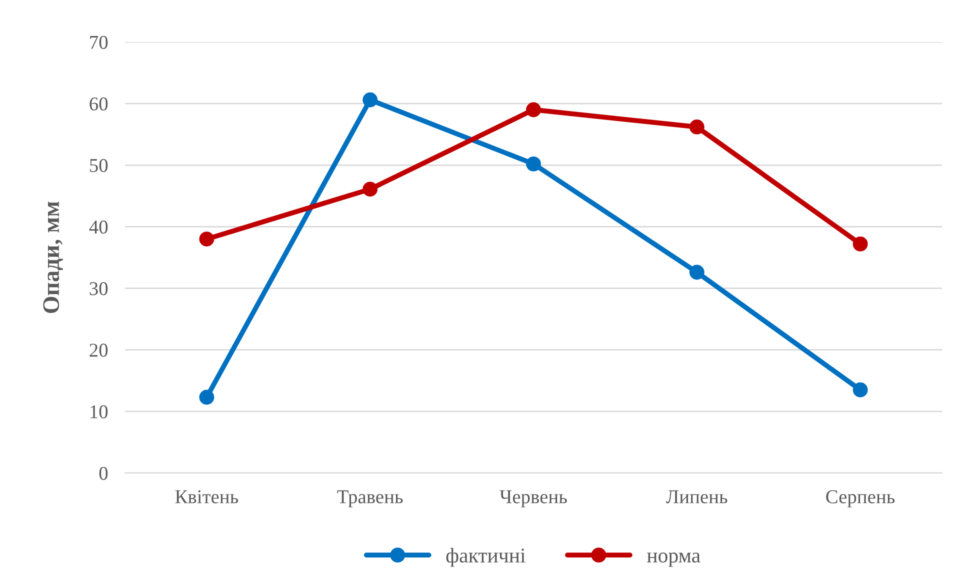  I want to click on y-tick-label: 50, so click(99, 165).